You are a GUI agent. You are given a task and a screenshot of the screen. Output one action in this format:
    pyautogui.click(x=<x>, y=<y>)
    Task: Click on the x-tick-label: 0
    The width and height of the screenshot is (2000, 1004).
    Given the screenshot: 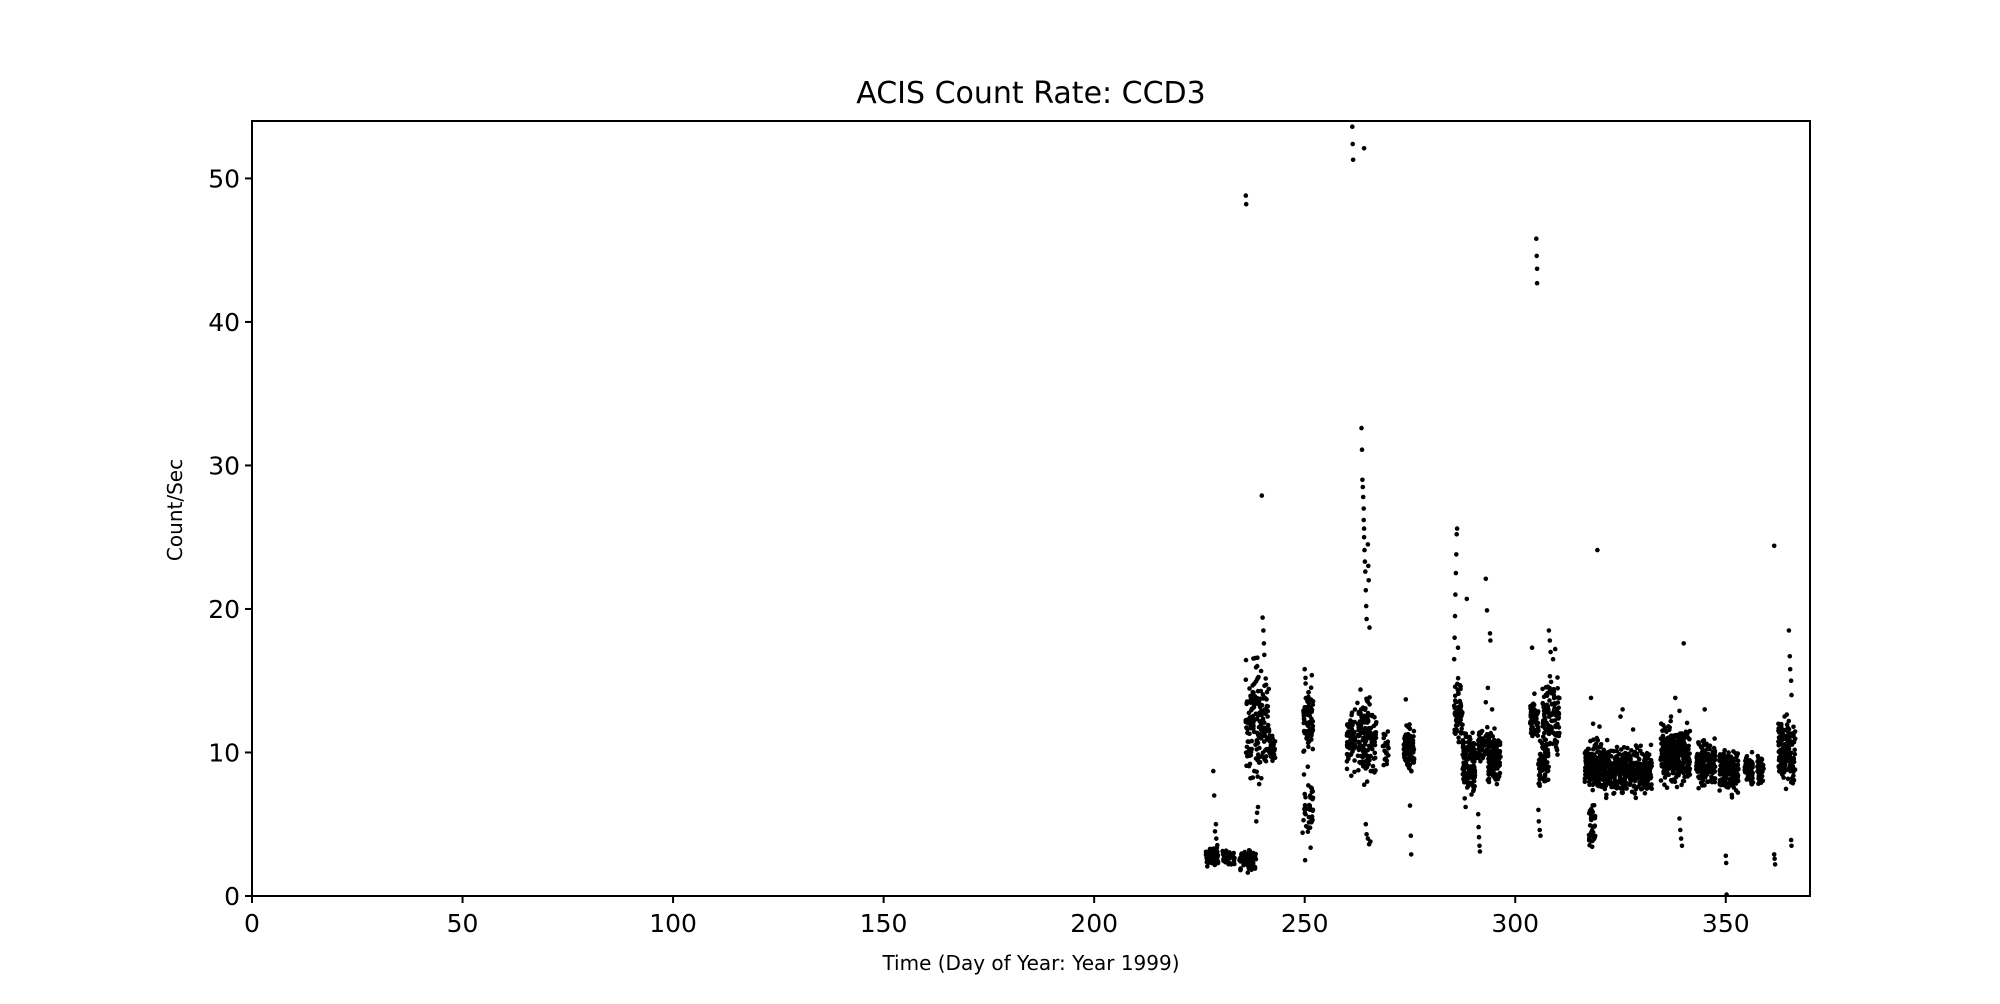 What is the action you would take?
    pyautogui.click(x=252, y=923)
    